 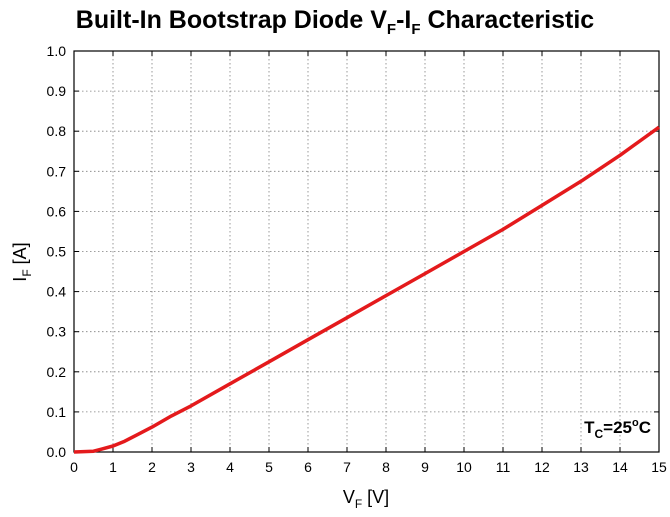 I want to click on y-tick-label: 0.1, so click(x=57, y=412).